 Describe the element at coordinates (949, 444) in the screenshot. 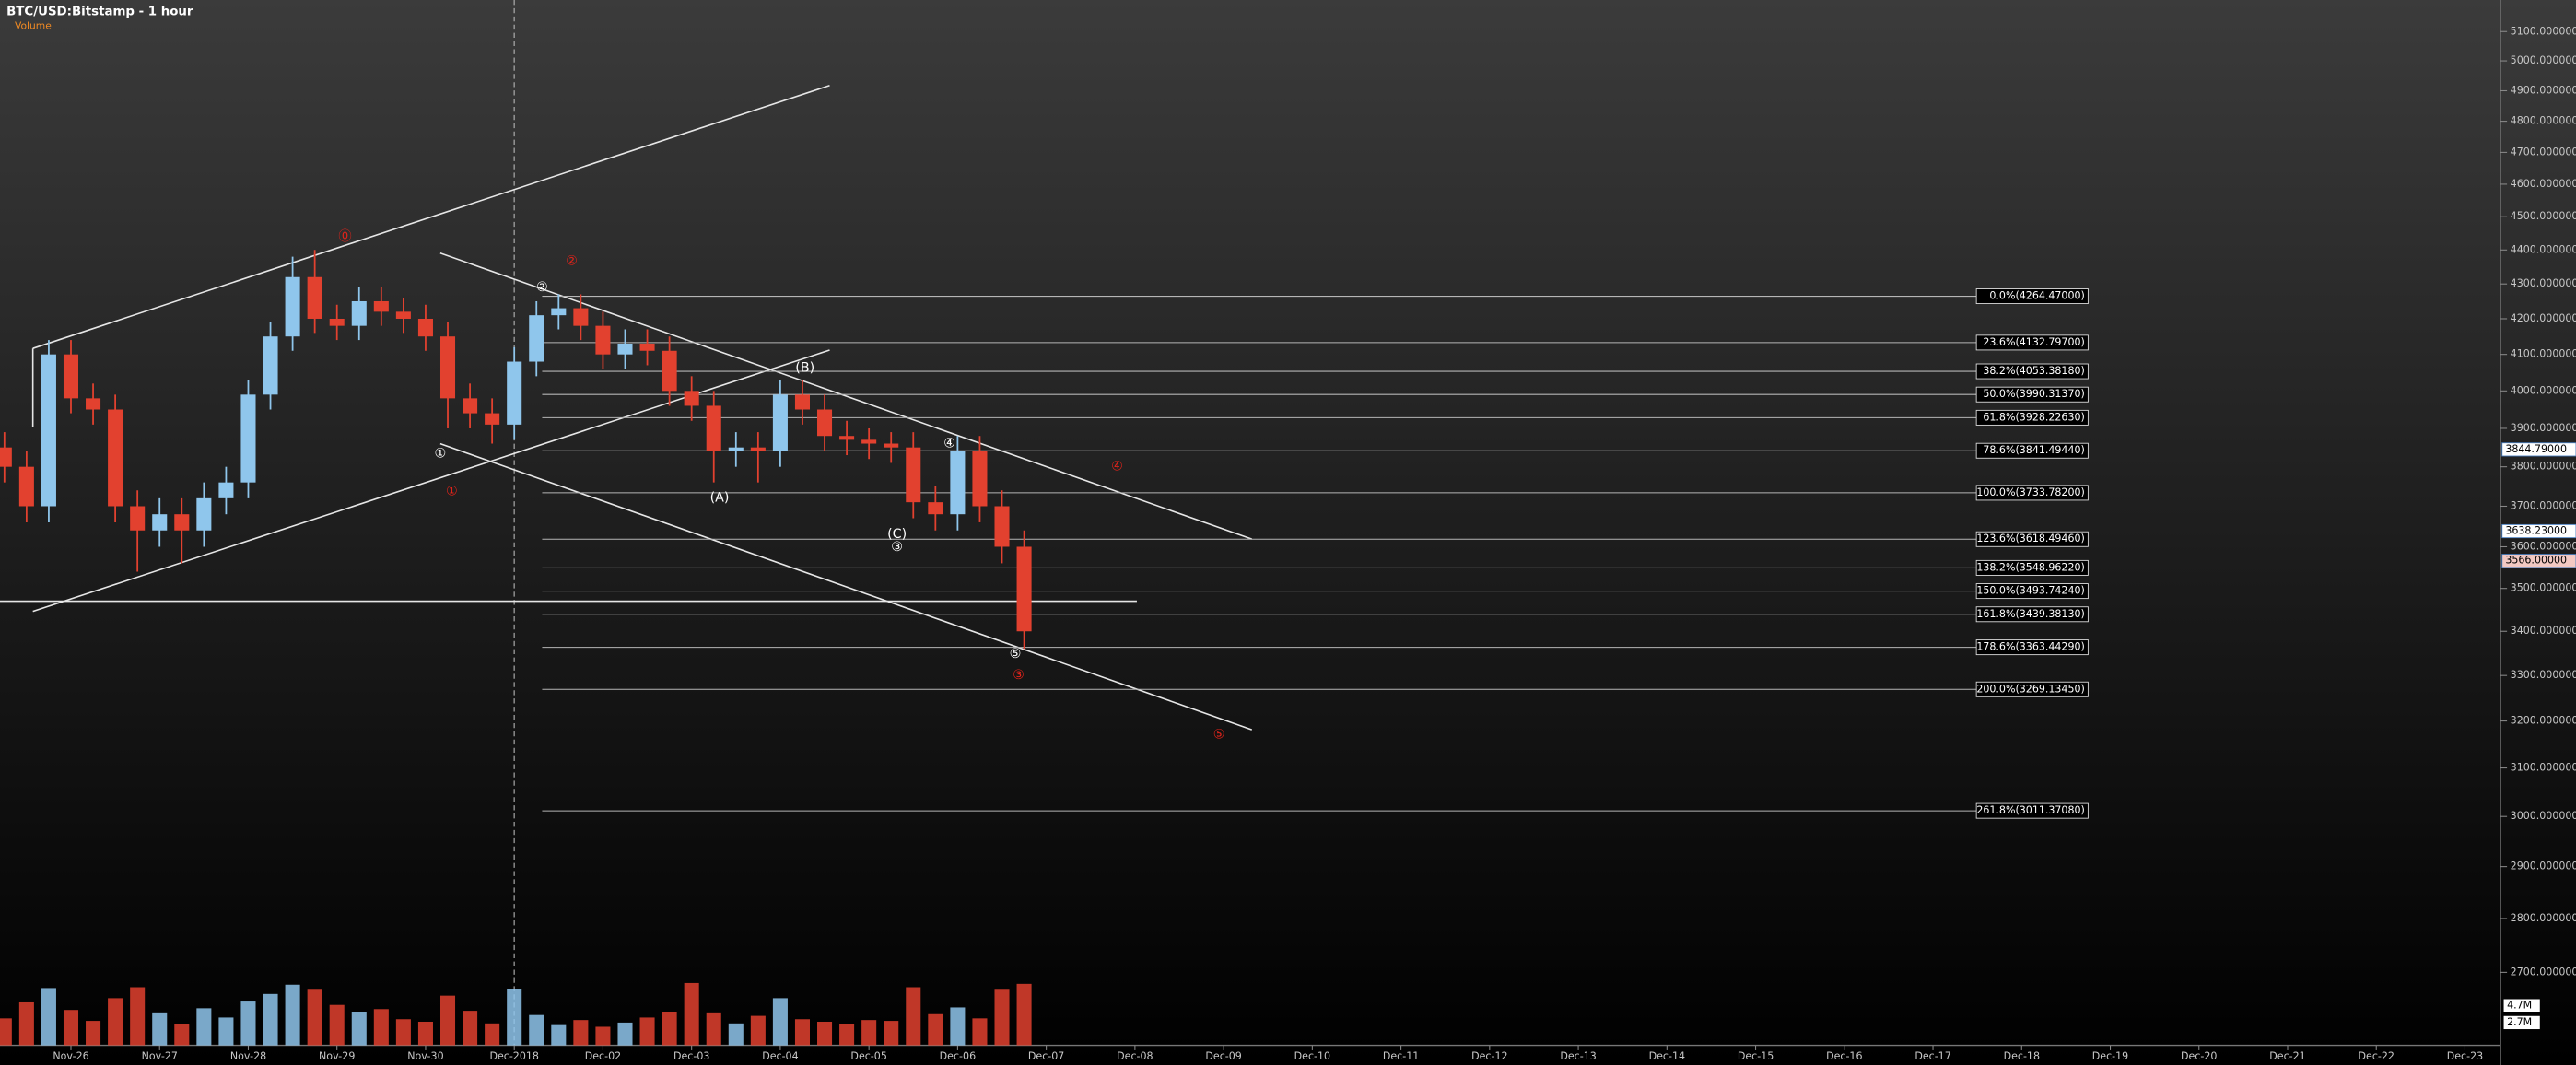

I see `wave-label: ④` at that location.